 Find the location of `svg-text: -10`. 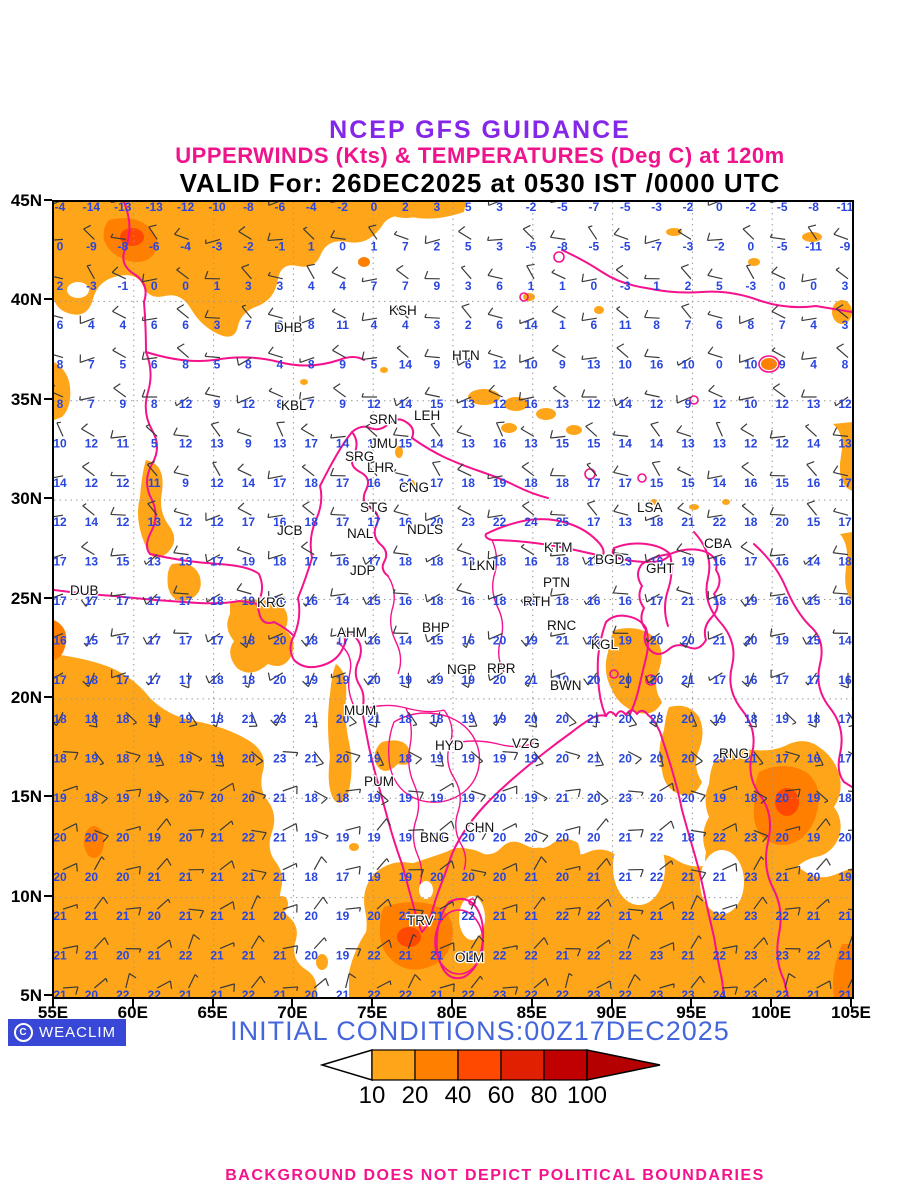

svg-text: -10 is located at coordinates (217, 208).